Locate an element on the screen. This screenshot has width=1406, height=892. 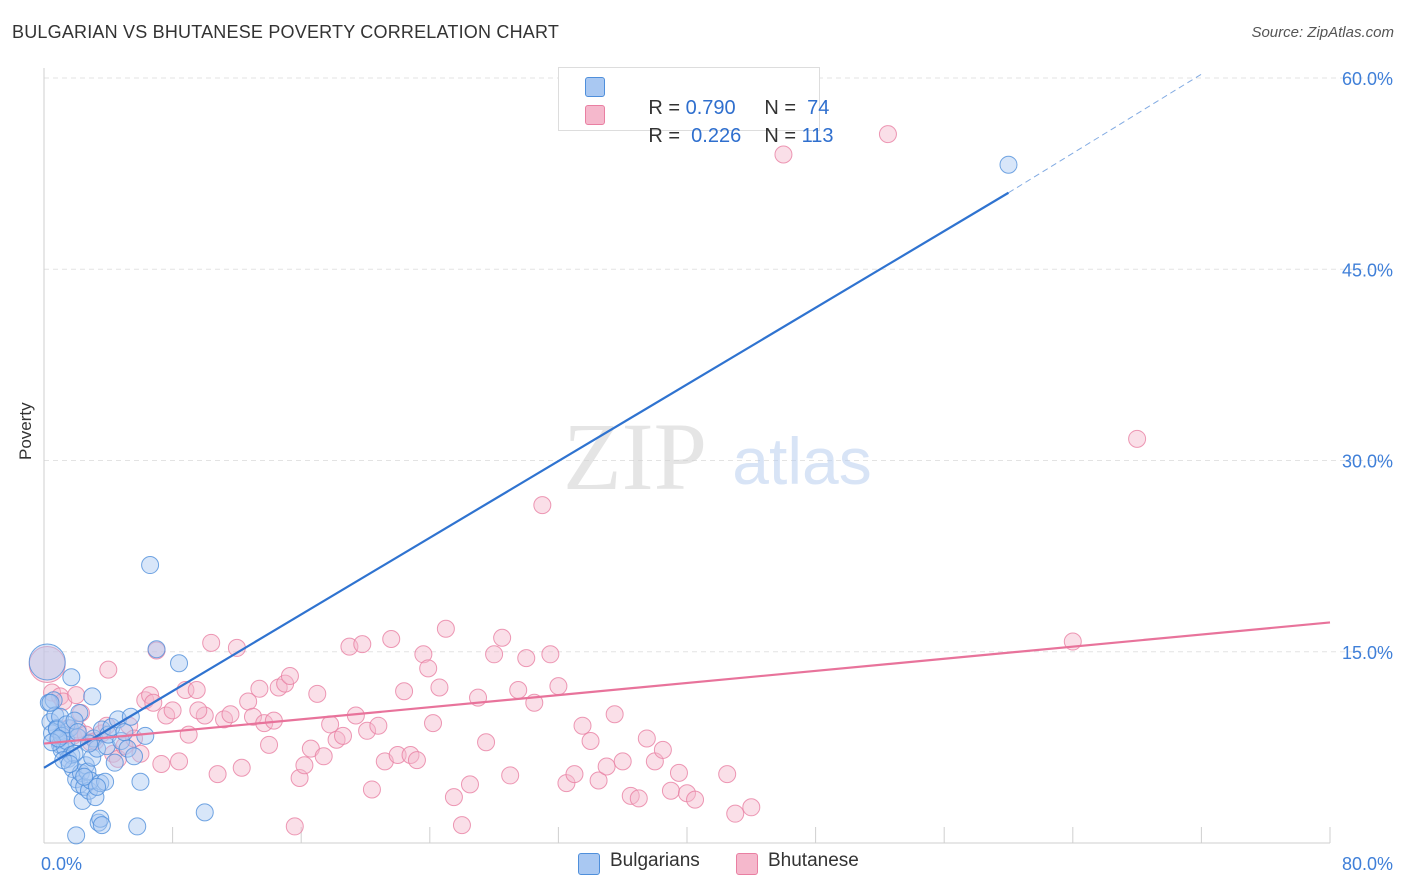
source-credit: Source: ZipAtlas.com is located at coordinates (1322, 32).